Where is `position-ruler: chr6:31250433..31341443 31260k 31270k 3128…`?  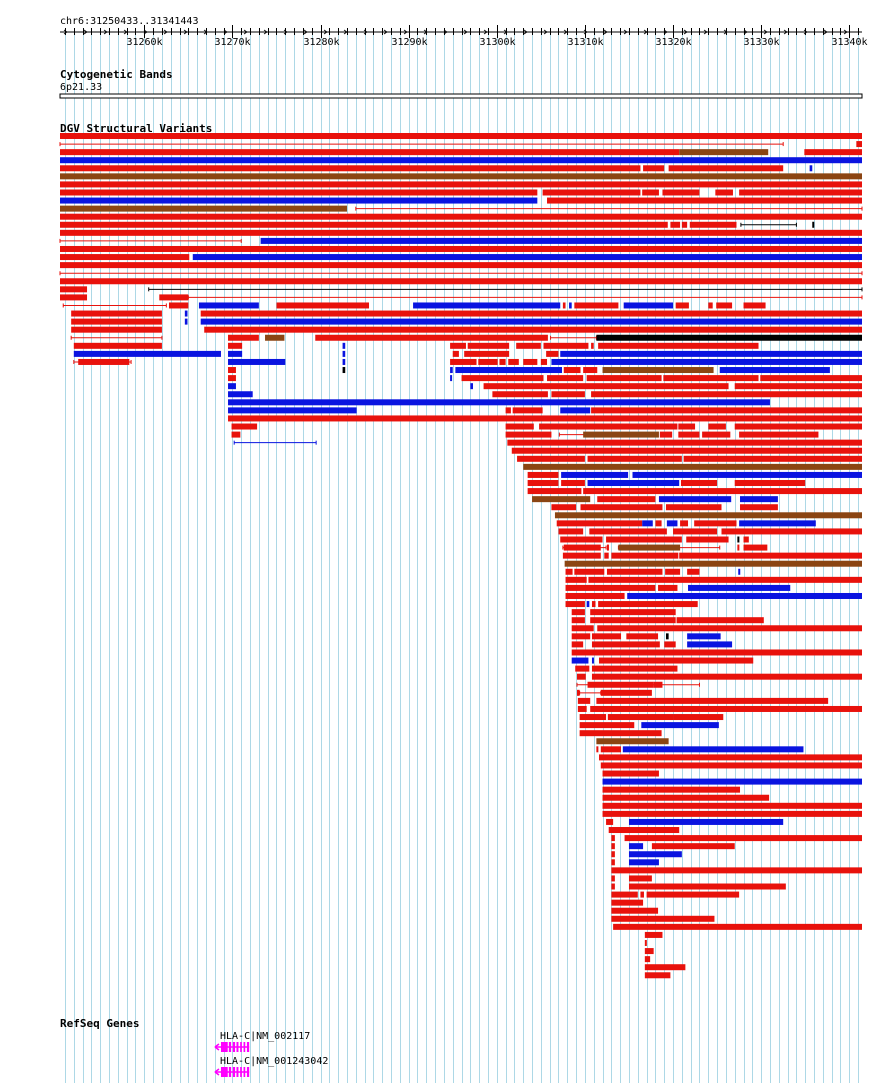
position-ruler: chr6:31250433..31341443 31260k 31270k 3128… is located at coordinates (464, 32).